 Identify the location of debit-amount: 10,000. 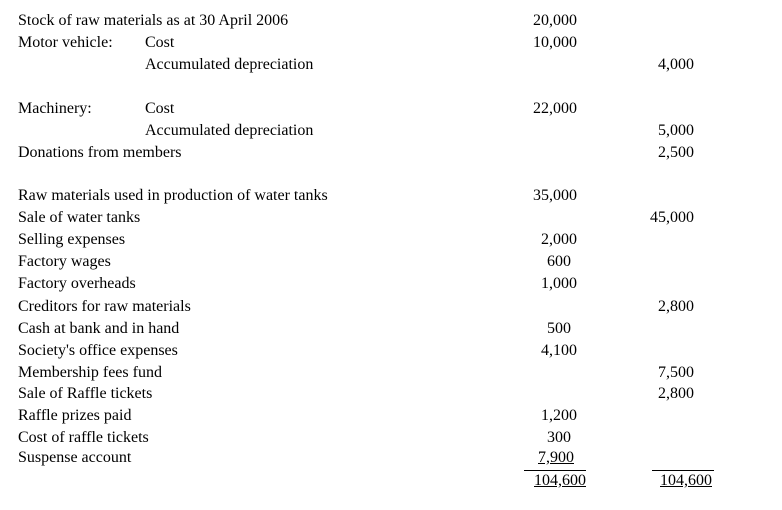
(555, 42).